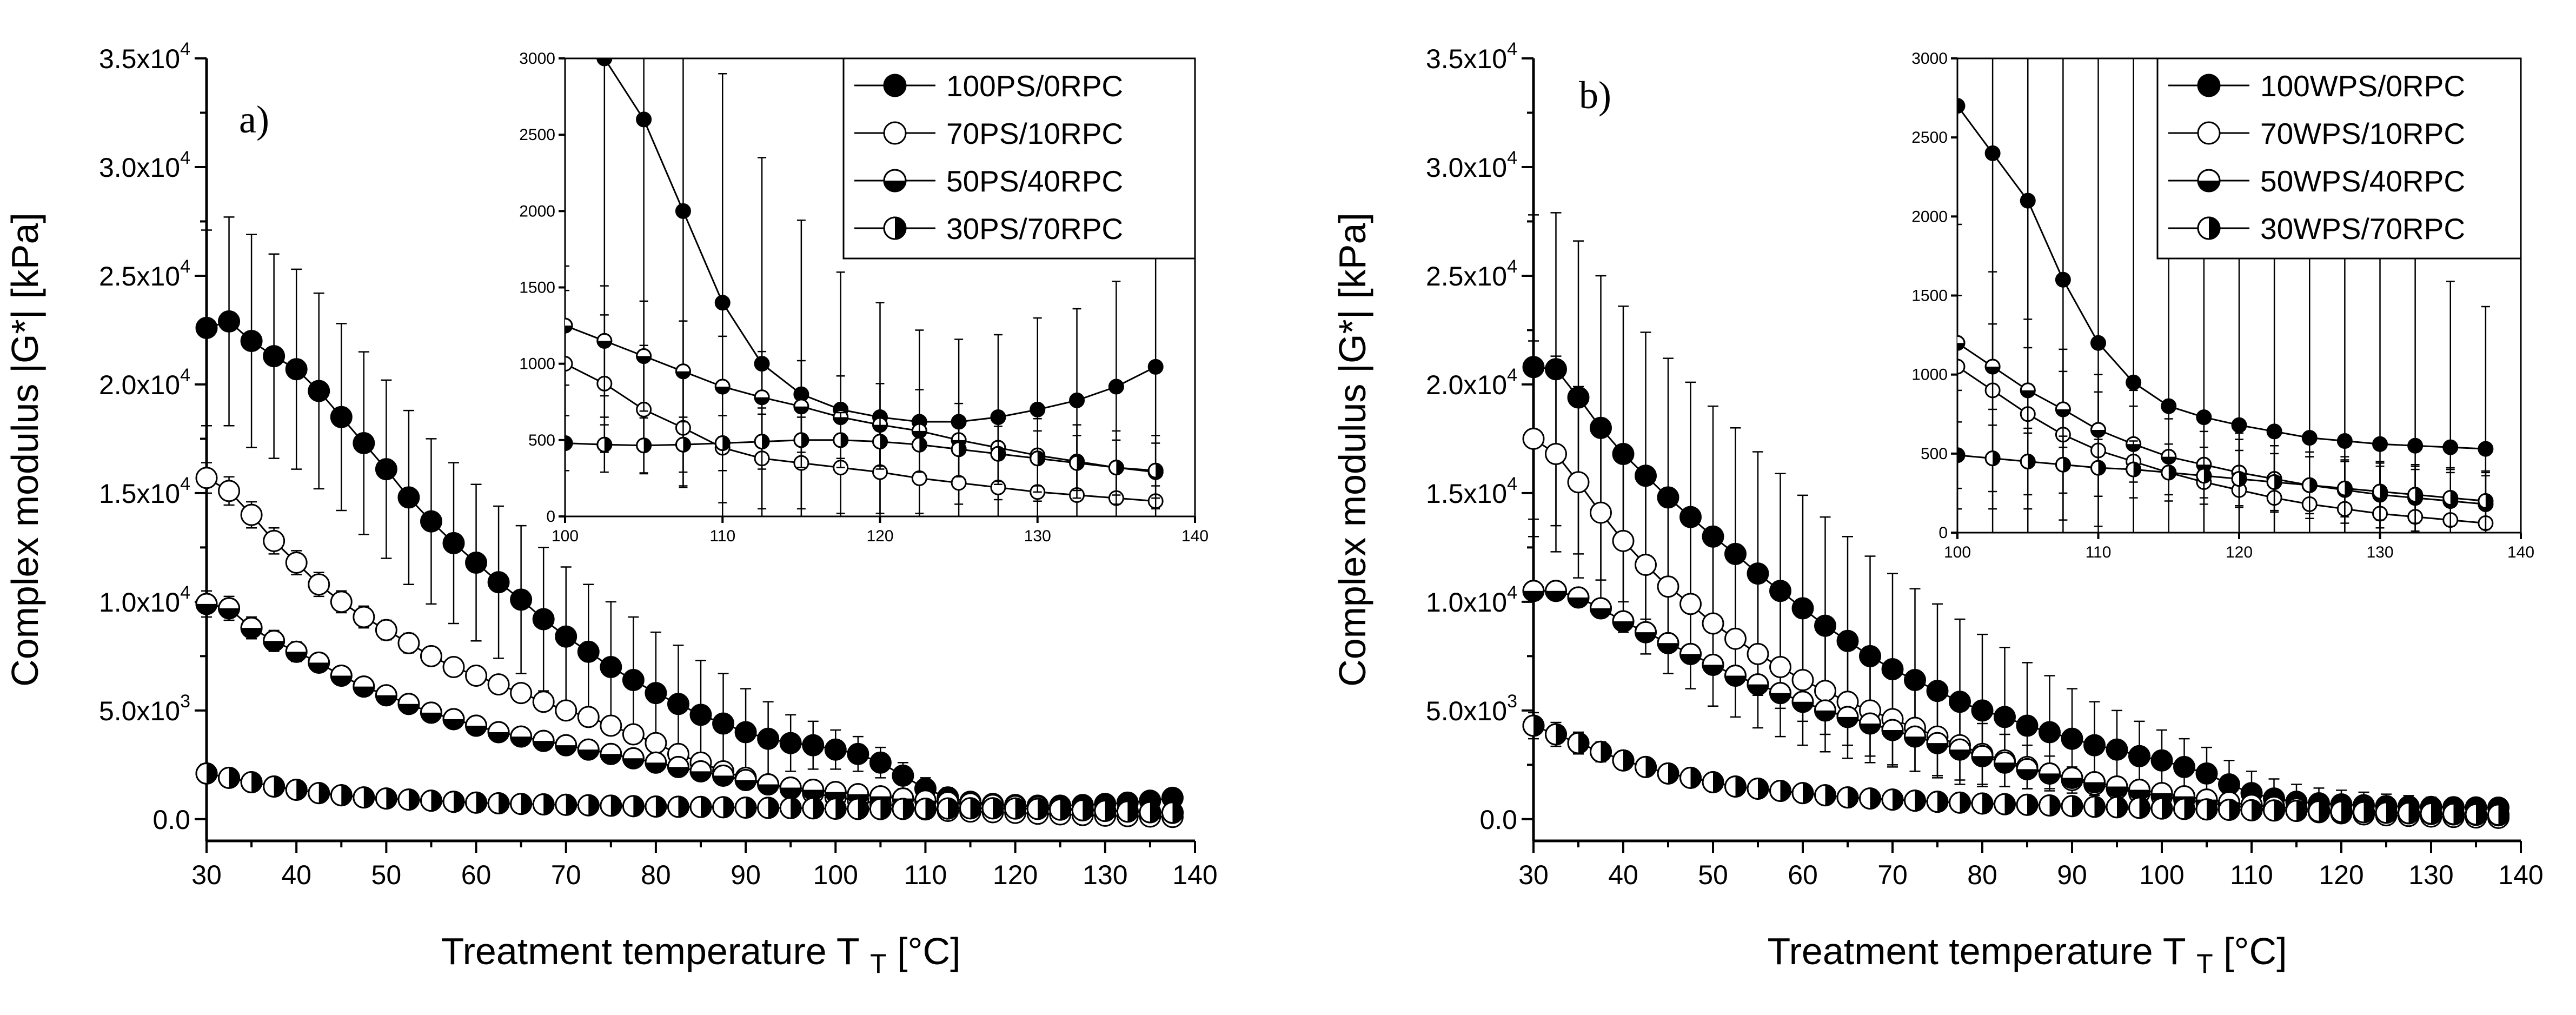 The width and height of the screenshot is (2576, 1015). I want to click on y-tick-mantissa: 2.0x10, so click(1466, 385).